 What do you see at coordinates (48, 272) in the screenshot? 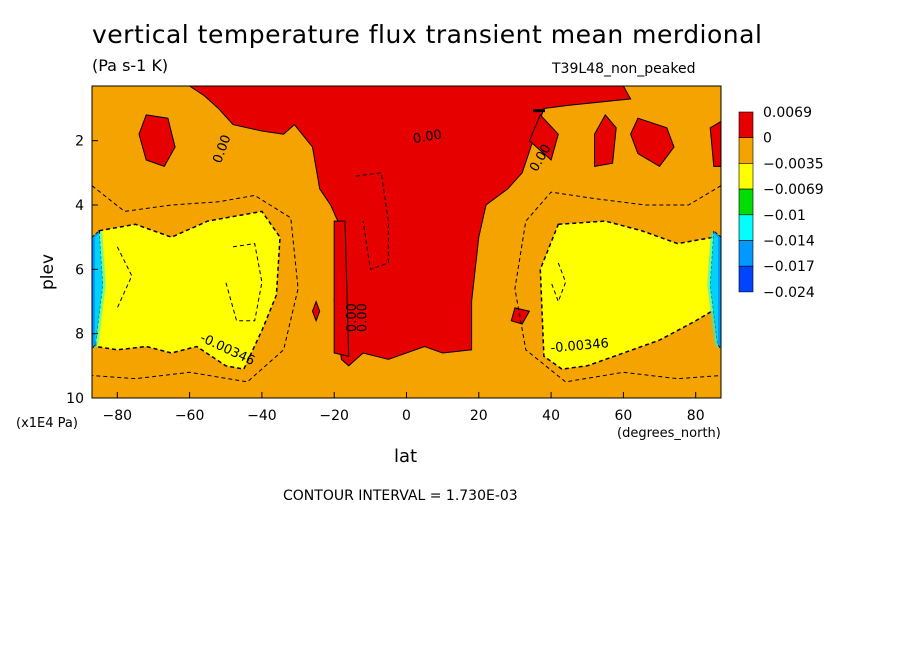
I see `y-axis-label: plev` at bounding box center [48, 272].